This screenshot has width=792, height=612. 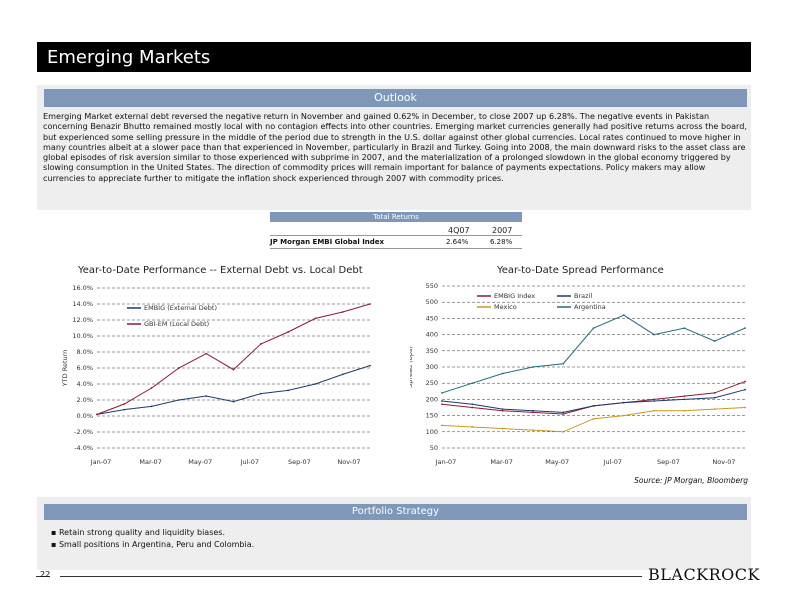 What do you see at coordinates (395, 512) in the screenshot?
I see `strategy-heading-bar: Portfolio Strategy` at bounding box center [395, 512].